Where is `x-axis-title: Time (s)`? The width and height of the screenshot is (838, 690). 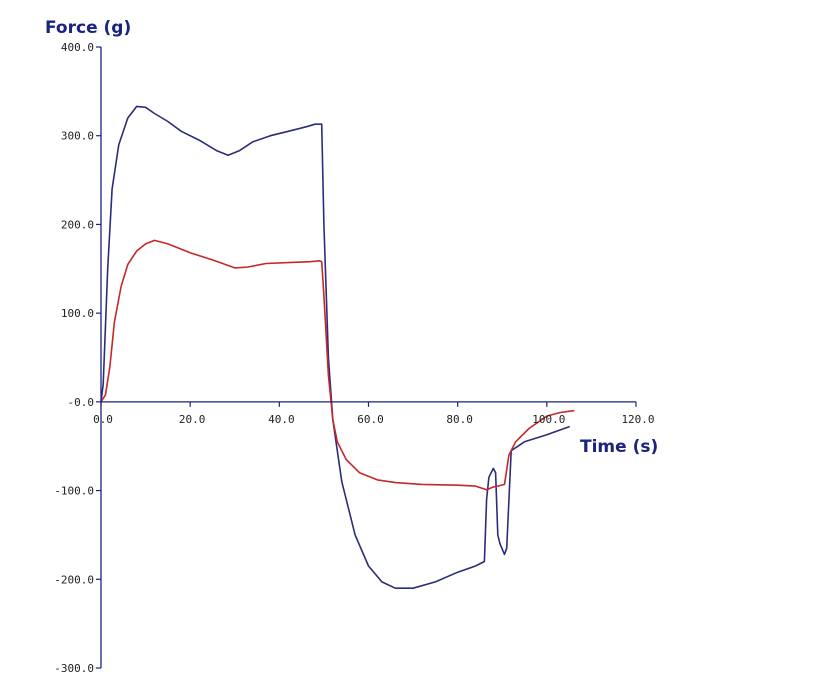
x-axis-title: Time (s) is located at coordinates (619, 447).